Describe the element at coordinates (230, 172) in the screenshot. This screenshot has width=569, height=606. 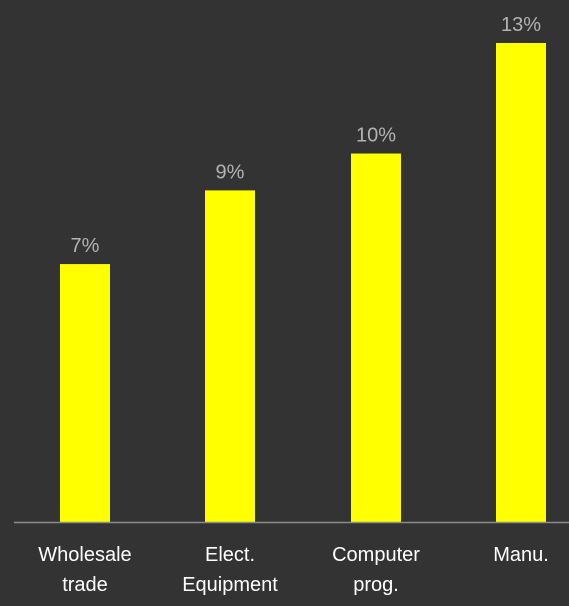
I see `data-label: 9%` at that location.